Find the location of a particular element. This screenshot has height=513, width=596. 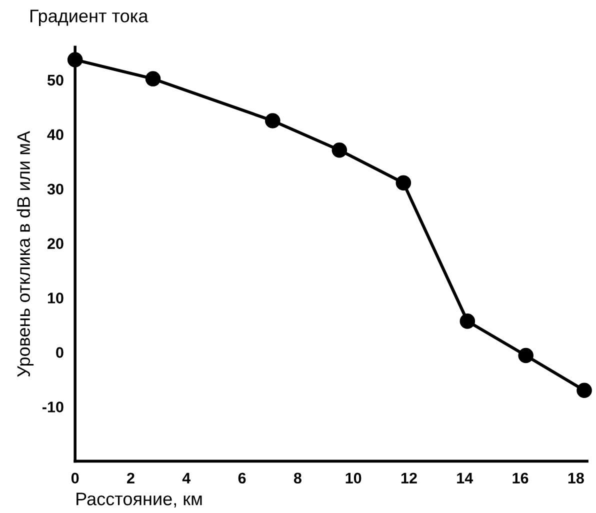

x-tick-label: 10 is located at coordinates (354, 478).